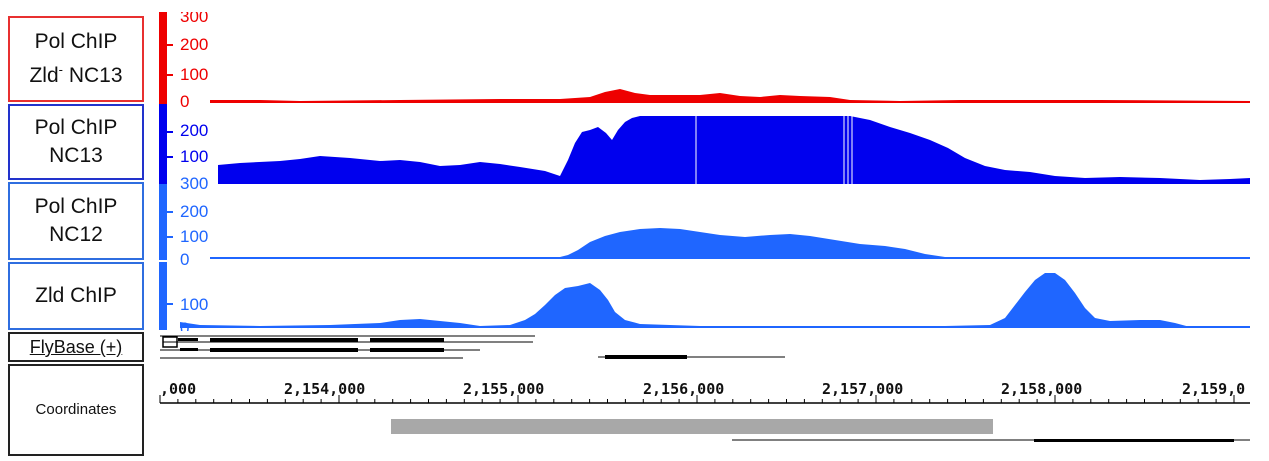 This screenshot has width=1269, height=461. Describe the element at coordinates (704, 399) in the screenshot. I see `coordinate-ruler` at that location.